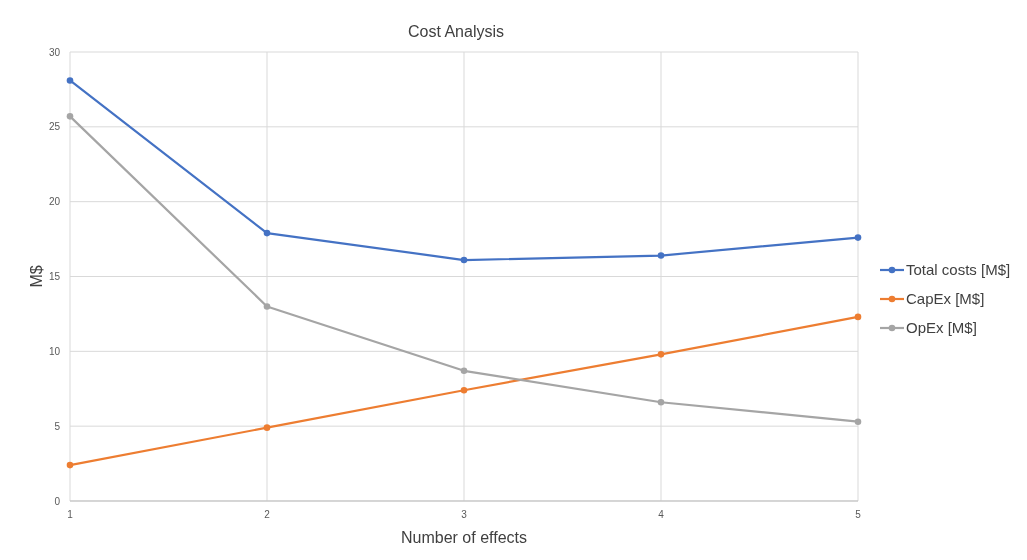 Image resolution: width=1027 pixels, height=560 pixels. What do you see at coordinates (54, 52) in the screenshot?
I see `y-tick-label: 30` at bounding box center [54, 52].